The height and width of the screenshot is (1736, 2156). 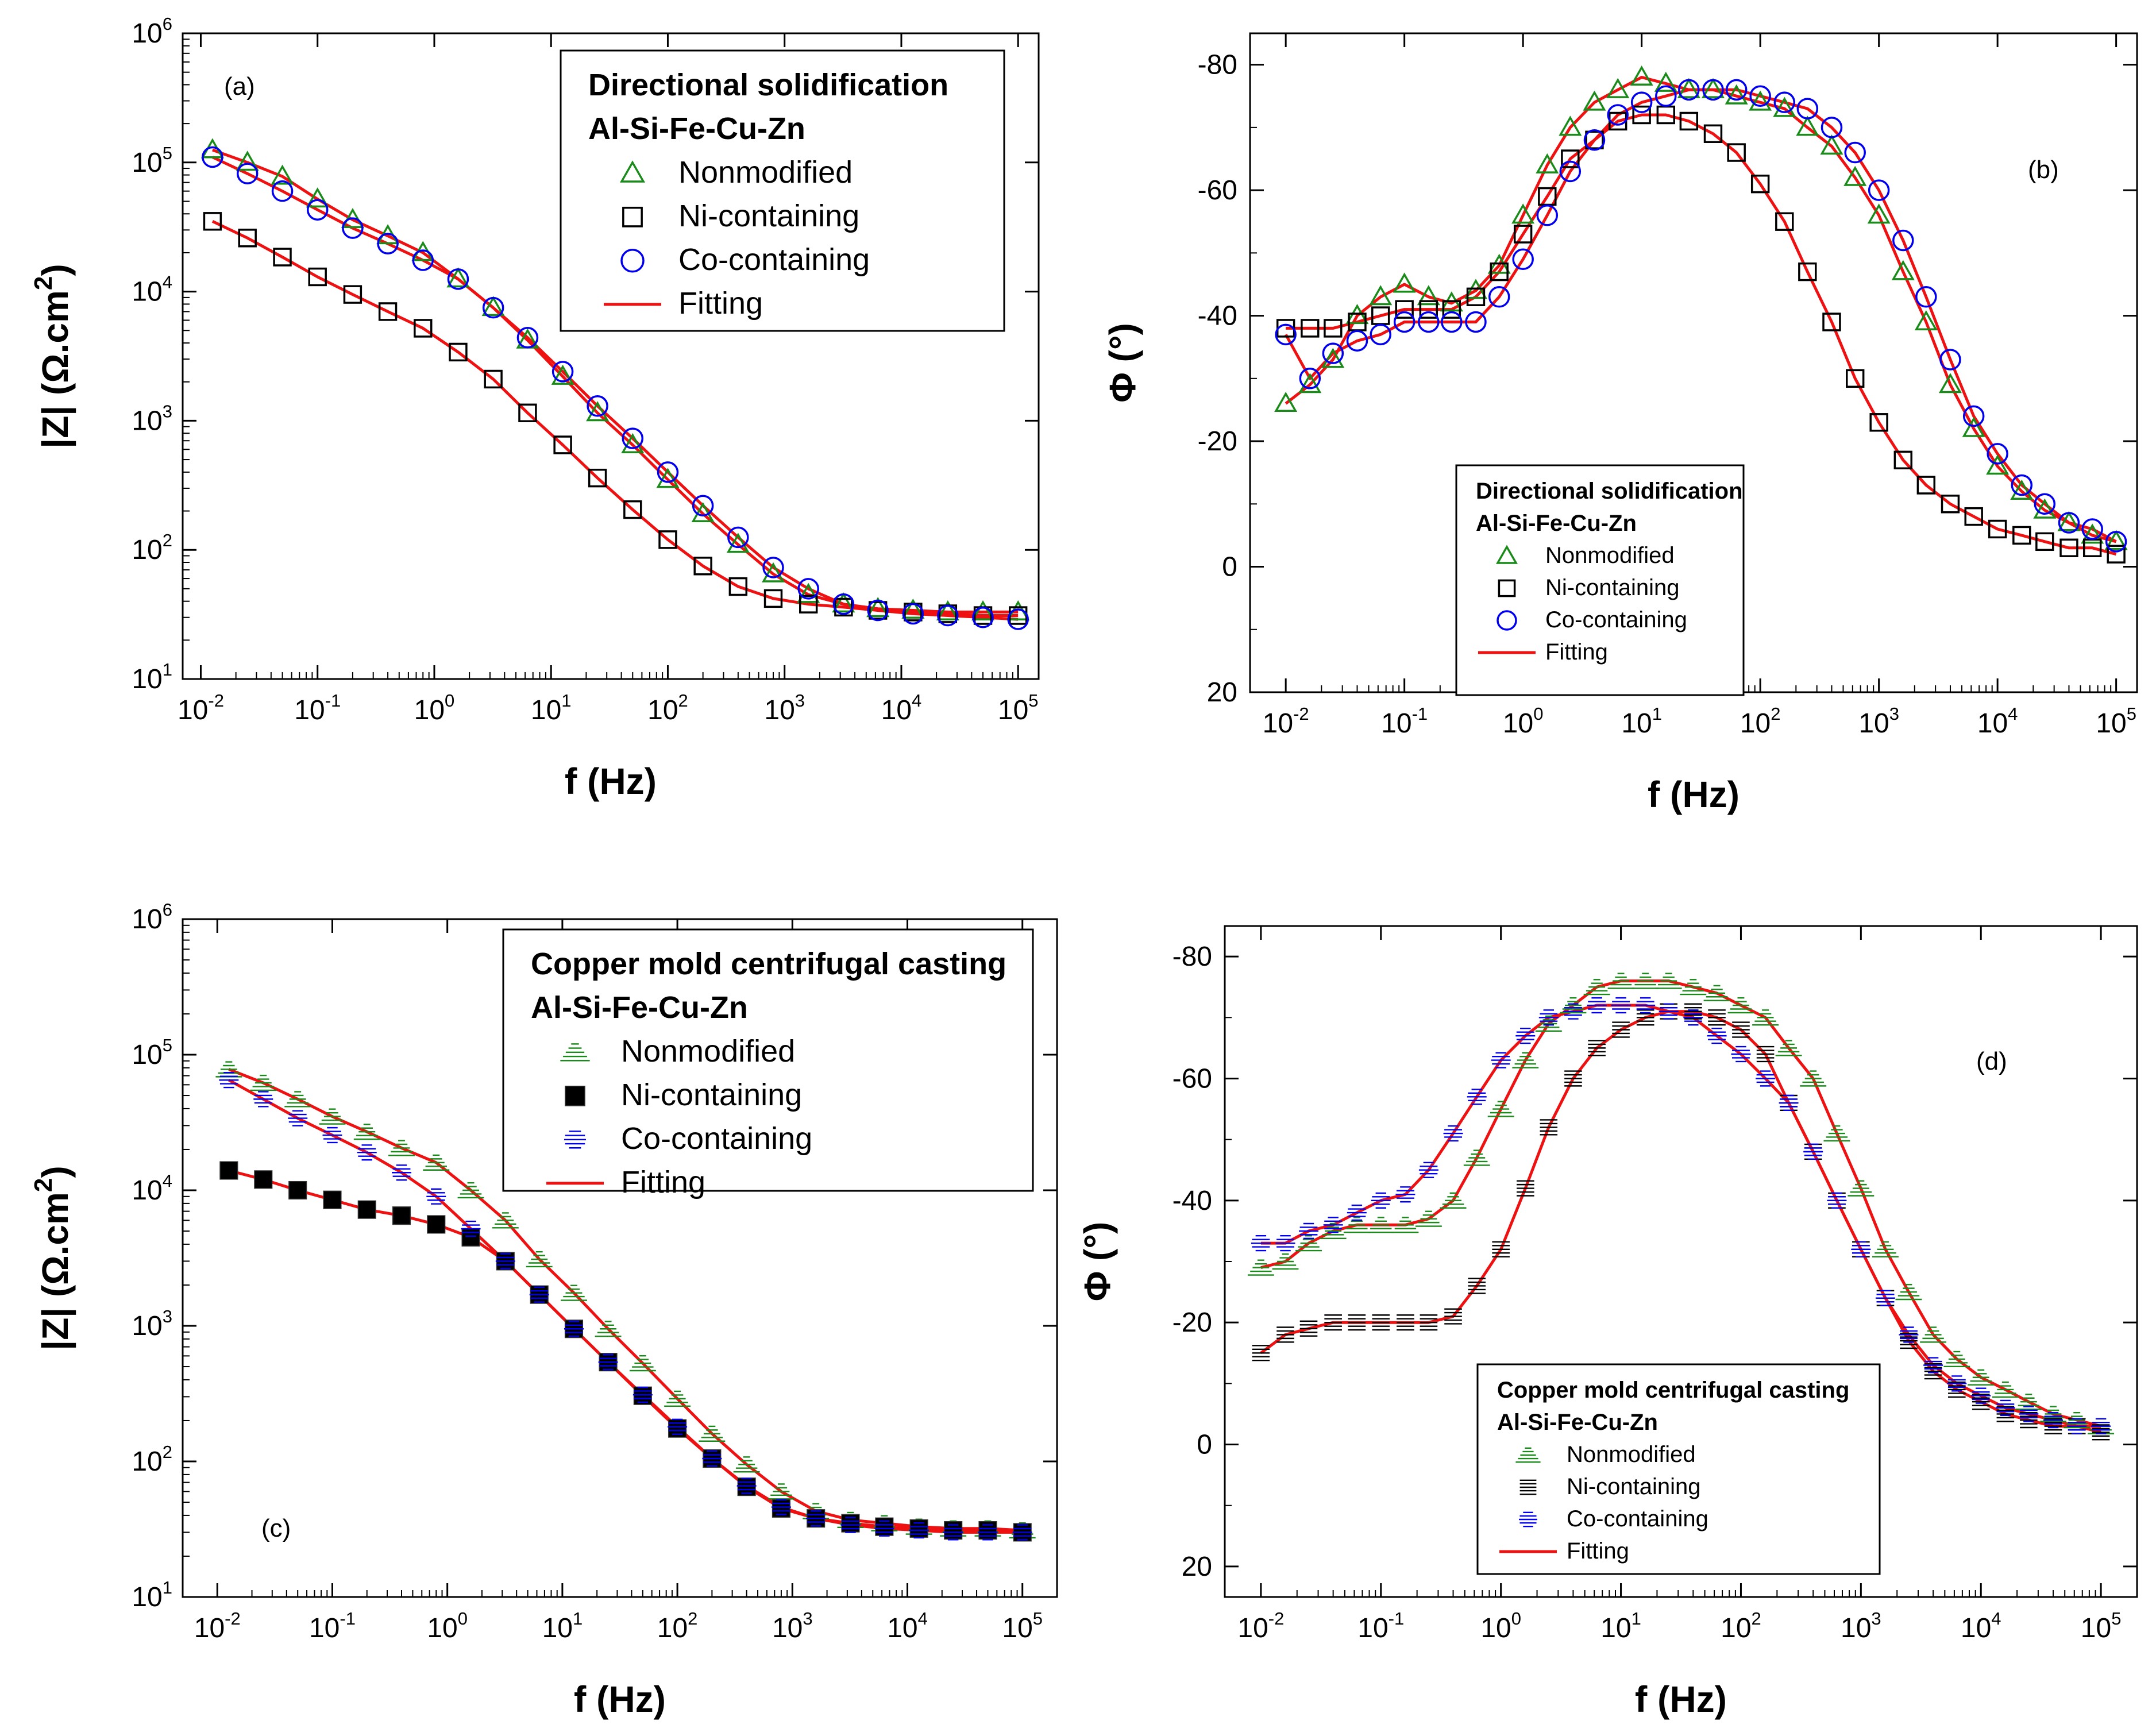 What do you see at coordinates (1217, 441) in the screenshot?
I see `y-tick-label: -20` at bounding box center [1217, 441].